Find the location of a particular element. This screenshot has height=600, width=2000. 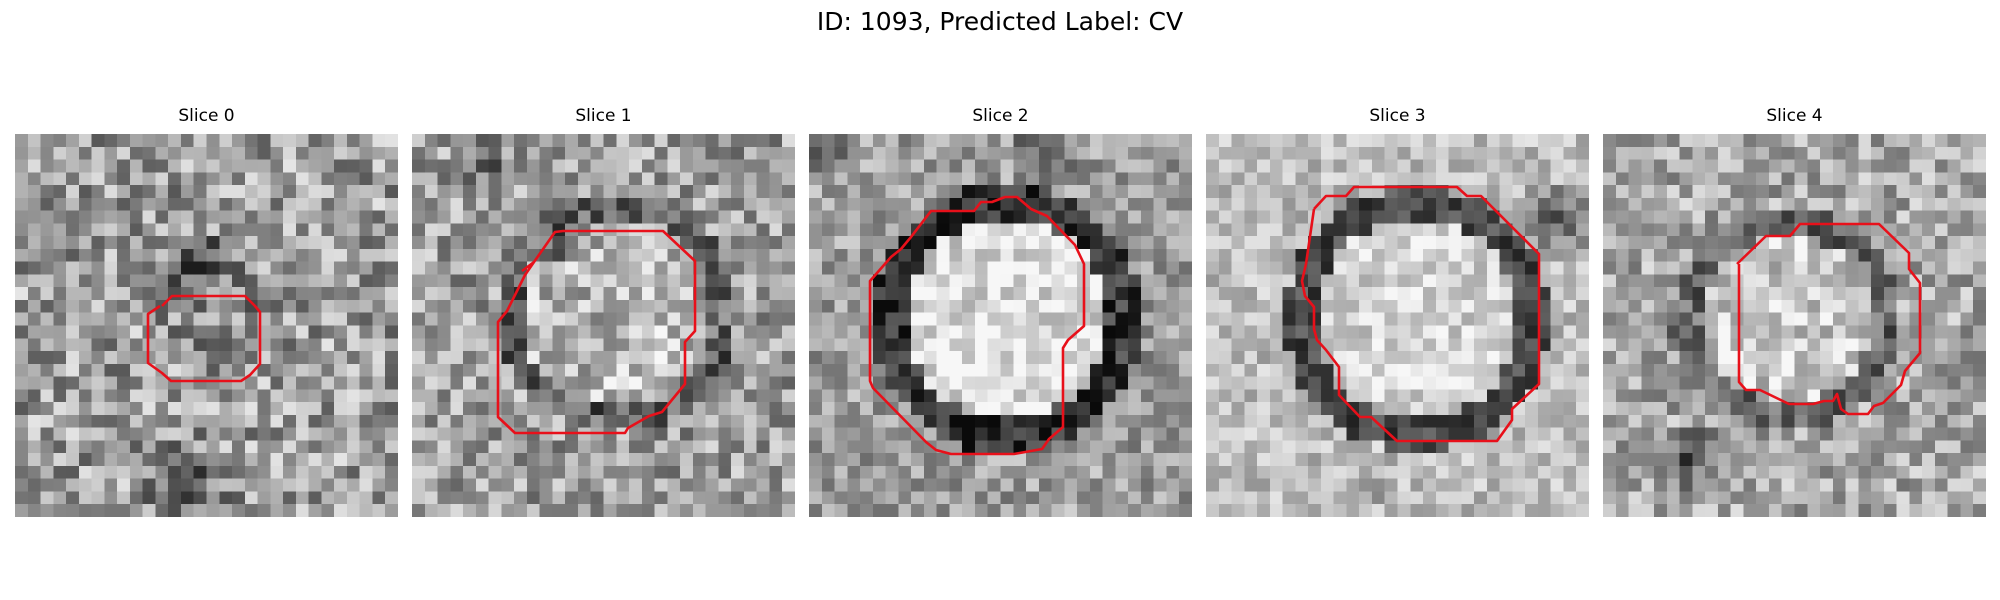

slice-title: Slice 3 is located at coordinates (1397, 116).